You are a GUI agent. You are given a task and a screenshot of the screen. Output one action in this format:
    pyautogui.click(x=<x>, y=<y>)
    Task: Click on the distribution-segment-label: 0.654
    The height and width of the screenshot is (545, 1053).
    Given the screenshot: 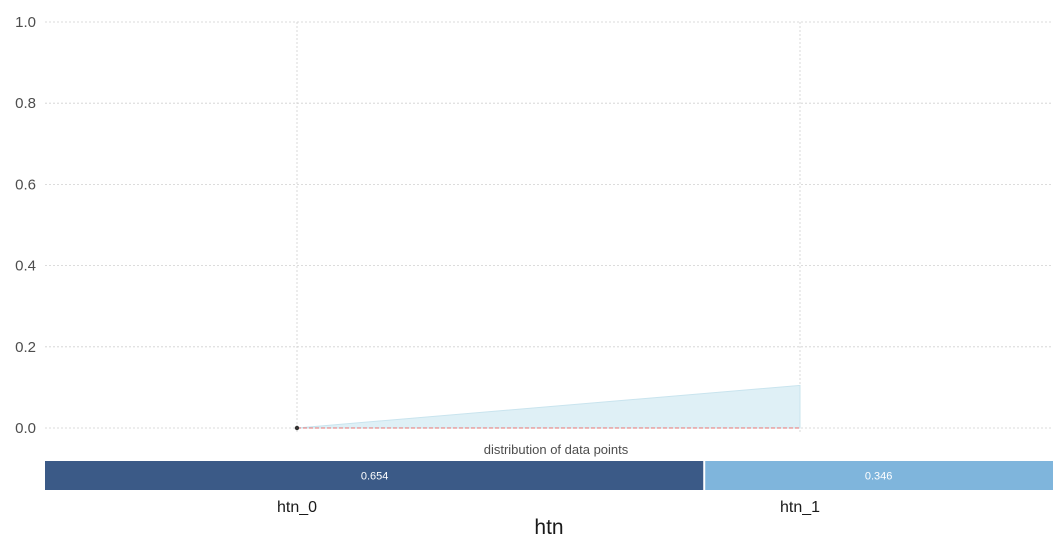 What is the action you would take?
    pyautogui.click(x=375, y=477)
    